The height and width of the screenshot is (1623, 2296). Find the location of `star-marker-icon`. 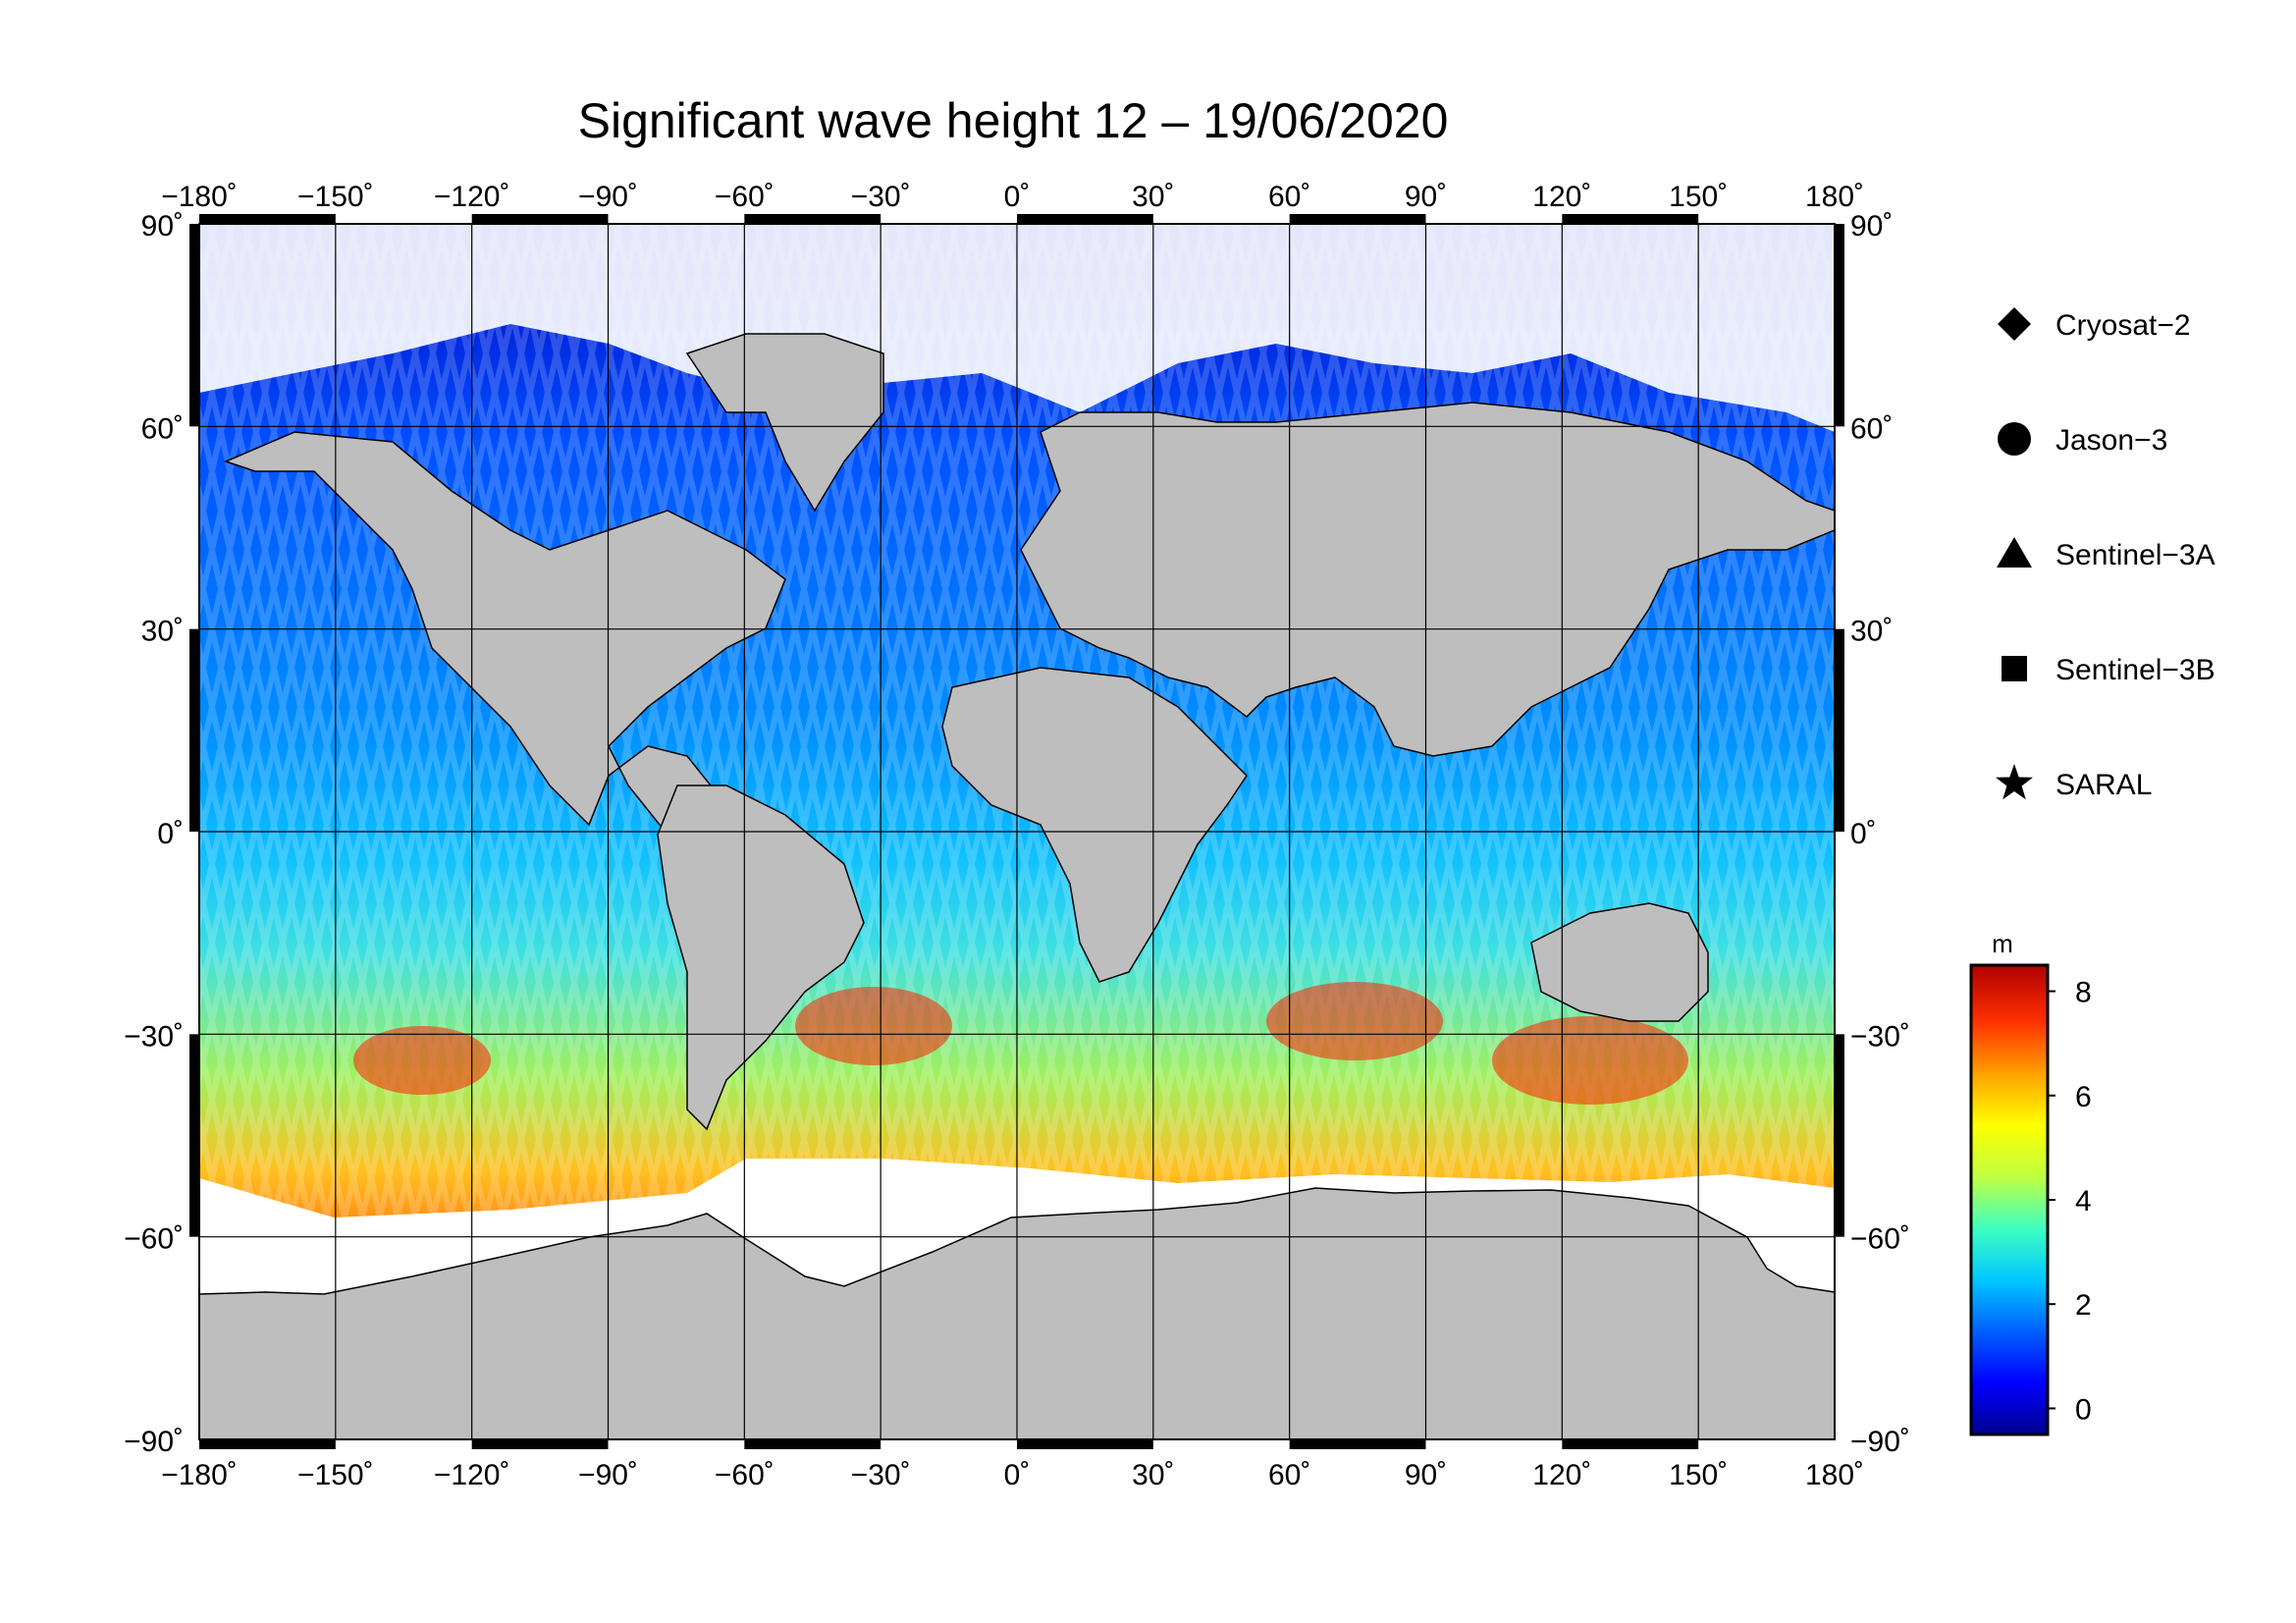

star-marker-icon is located at coordinates (2014, 782).